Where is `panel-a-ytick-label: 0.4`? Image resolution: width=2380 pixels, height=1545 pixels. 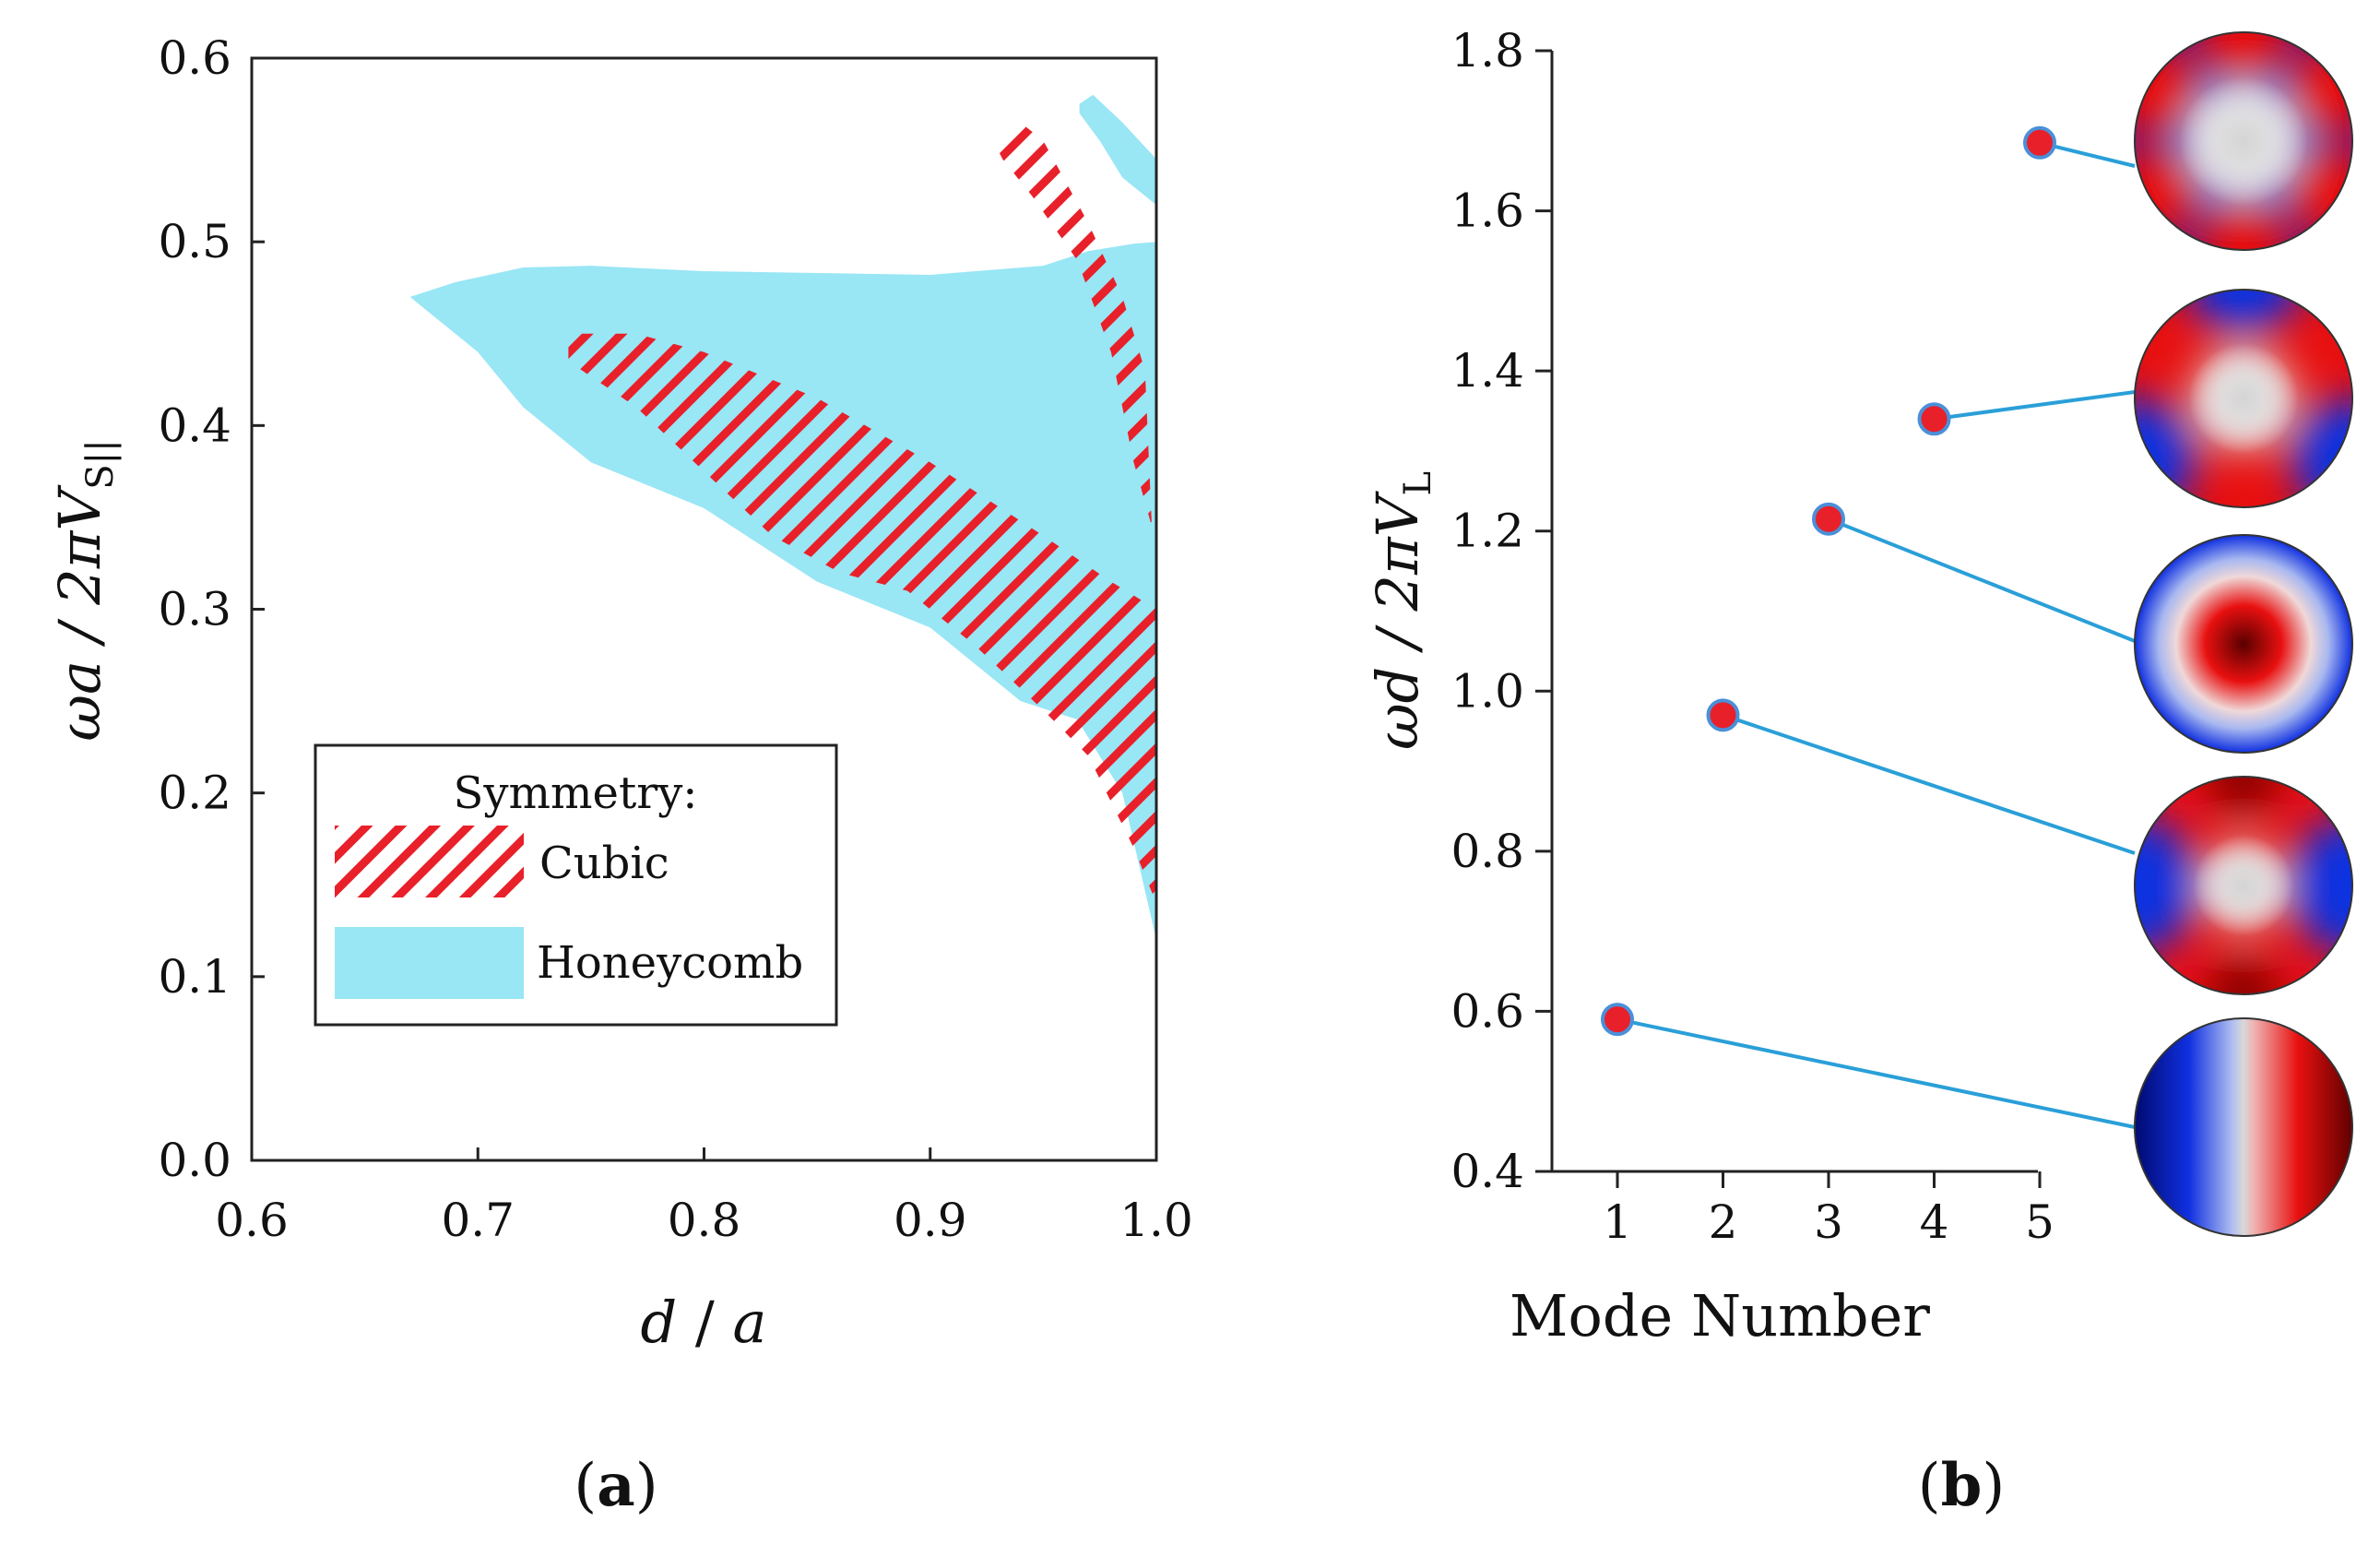 panel-a-ytick-label: 0.4 is located at coordinates (194, 425).